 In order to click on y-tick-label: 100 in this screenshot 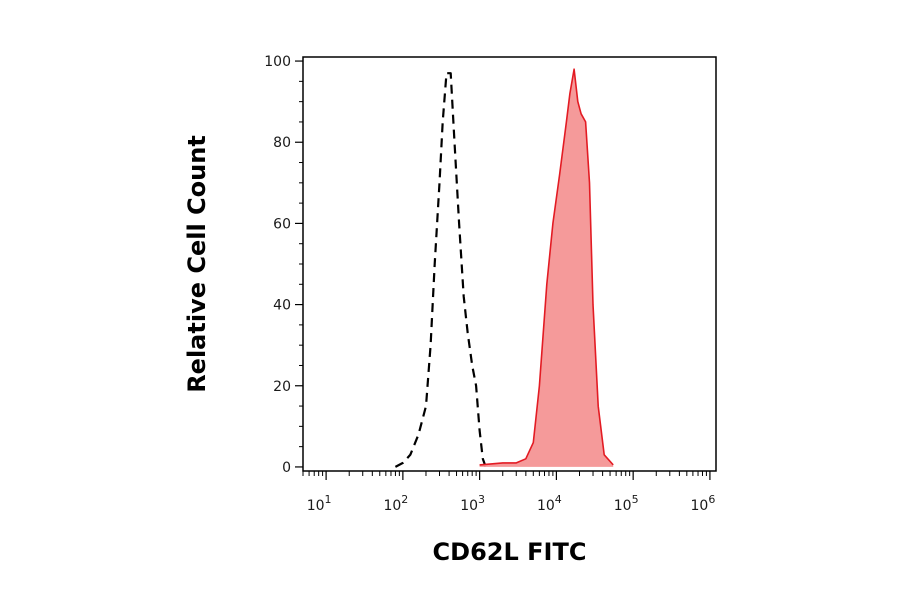, I will do `click(277, 62)`.